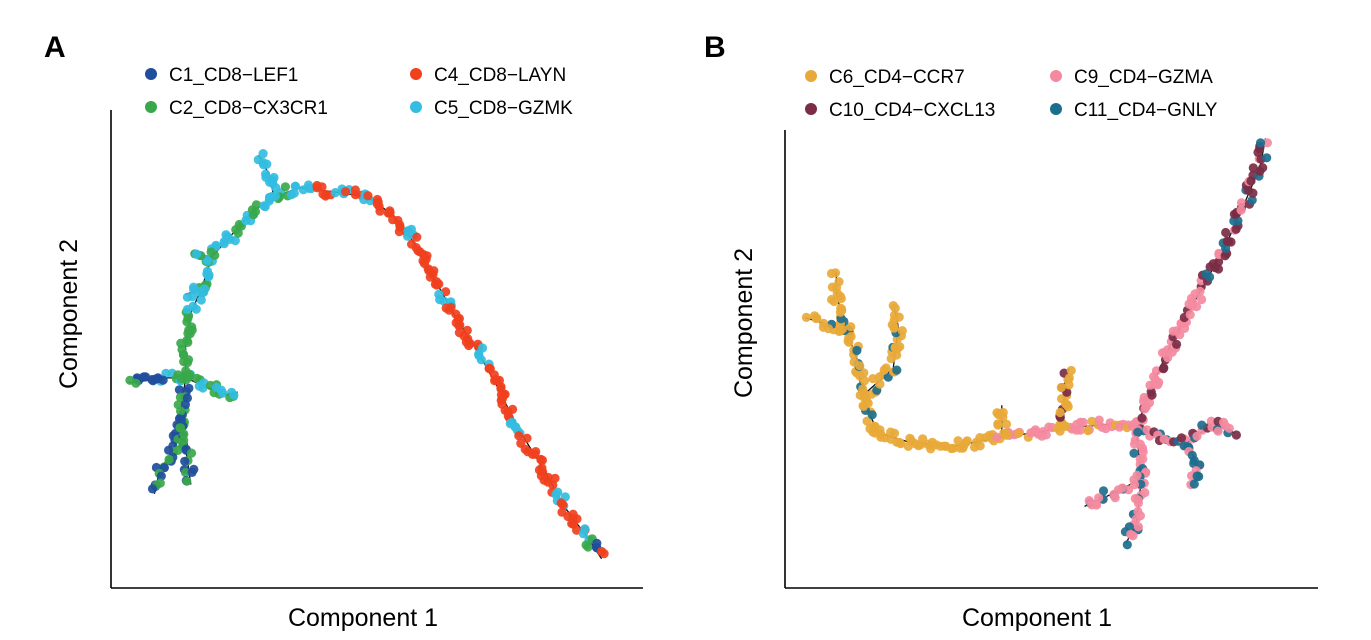 The width and height of the screenshot is (1371, 640). Describe the element at coordinates (503, 108) in the screenshot. I see `legend-label-c5: C5_CD8−GZMK` at that location.